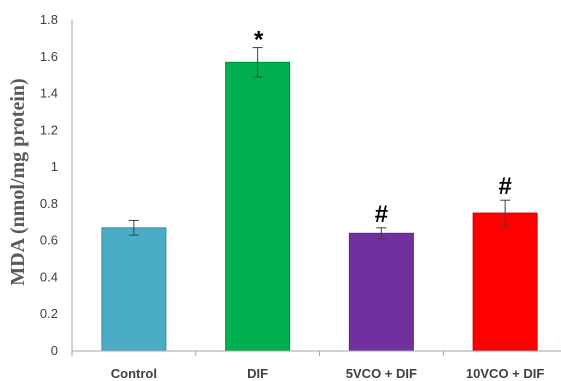  Describe the element at coordinates (381, 373) in the screenshot. I see `x-category-label: 5VCO + DIF` at that location.